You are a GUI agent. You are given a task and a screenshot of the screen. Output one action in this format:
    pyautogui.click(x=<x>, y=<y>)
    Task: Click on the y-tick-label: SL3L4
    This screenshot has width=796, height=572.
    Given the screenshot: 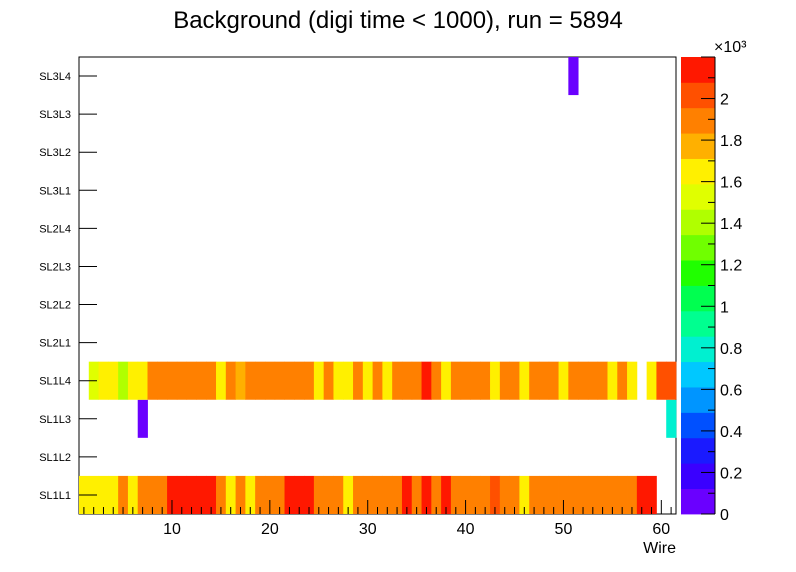 What is the action you would take?
    pyautogui.click(x=55, y=77)
    